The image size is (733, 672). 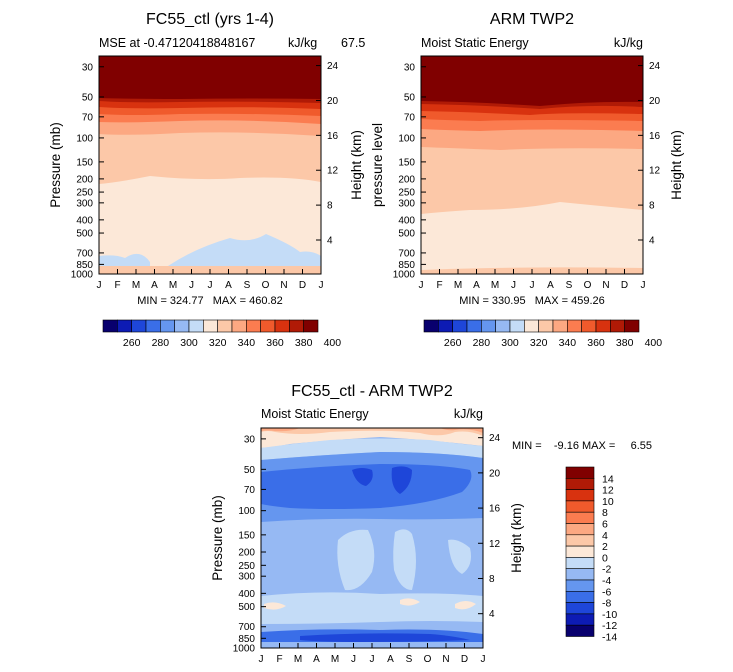 I want to click on panel-fc55-ylabel: Pressure (mb), so click(x=55, y=165).